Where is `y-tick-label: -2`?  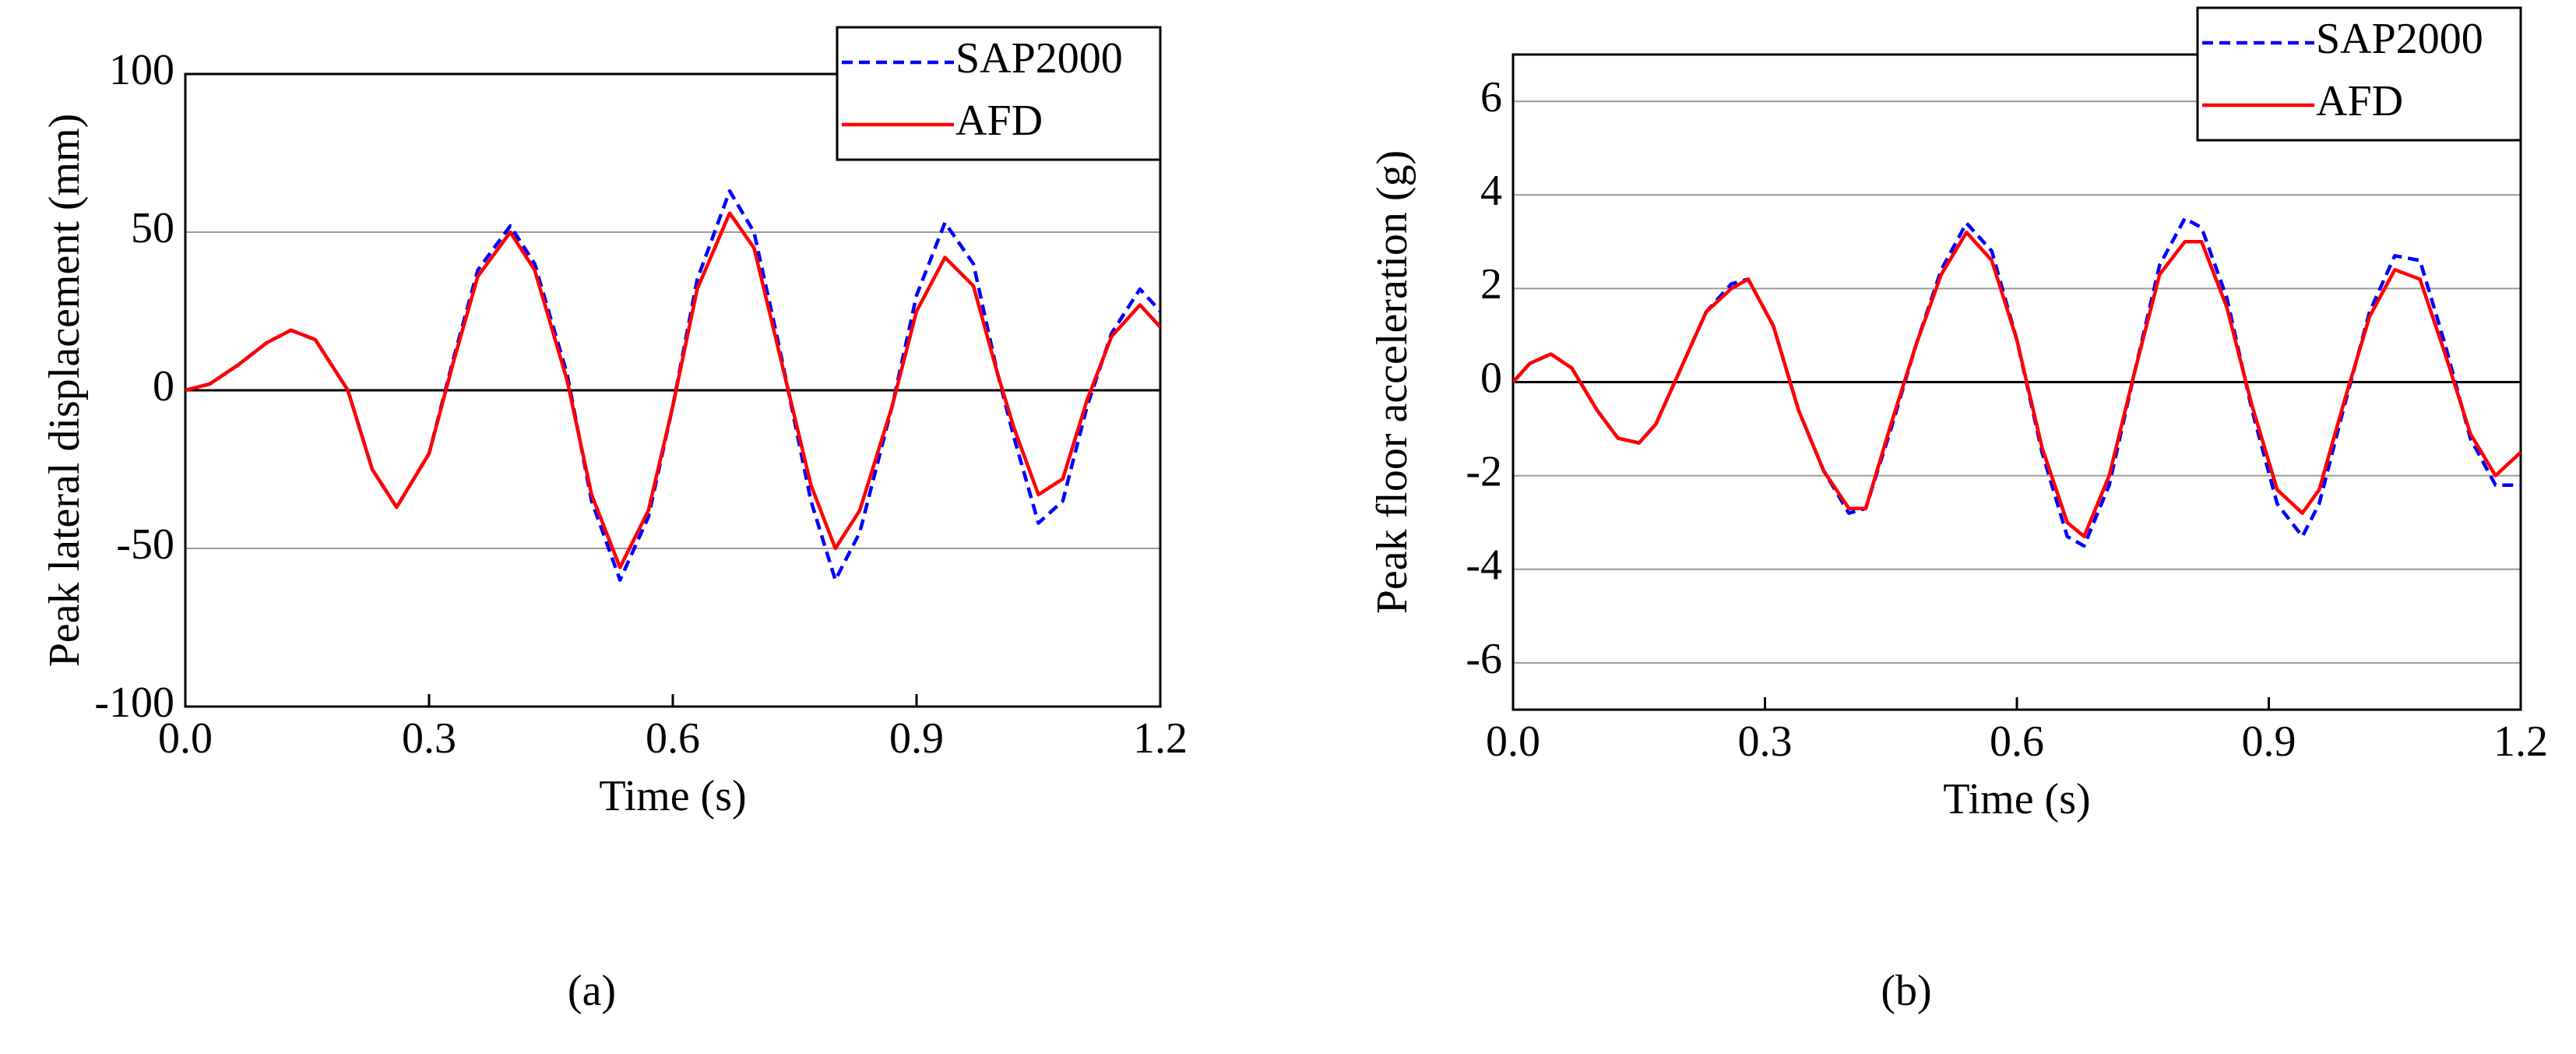 y-tick-label: -2 is located at coordinates (1484, 471).